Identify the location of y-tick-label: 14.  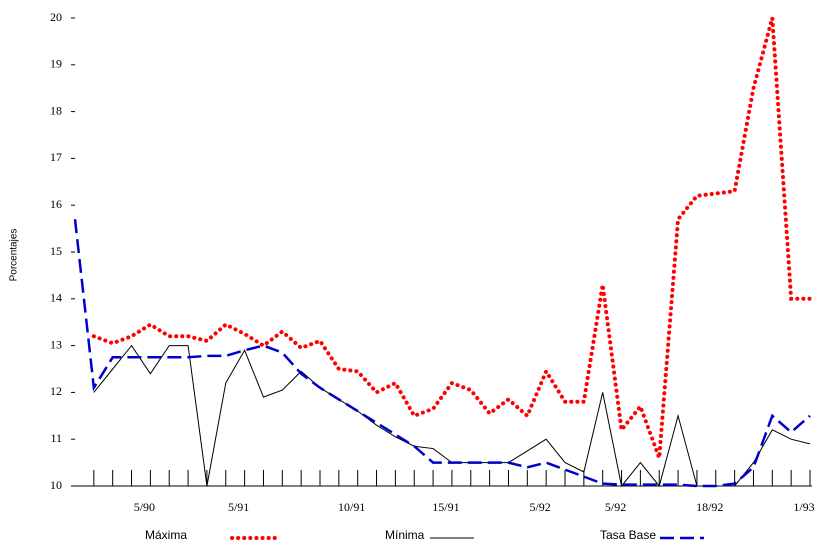
(56, 298).